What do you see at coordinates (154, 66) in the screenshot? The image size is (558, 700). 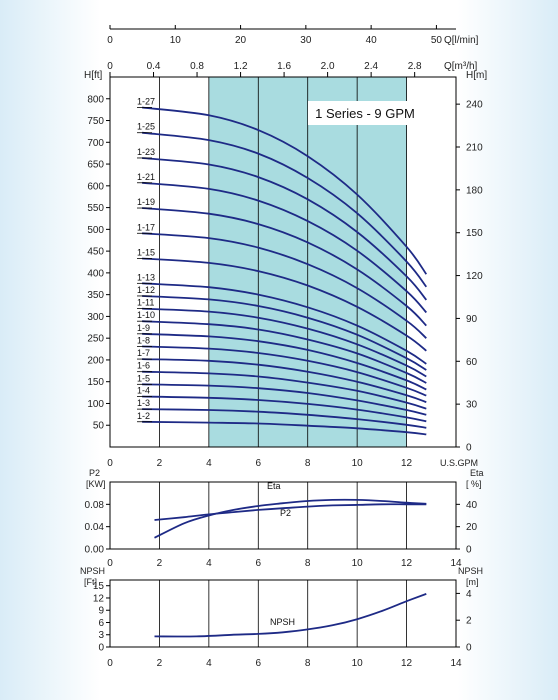 I see `m3h-tick-label: 0.4` at bounding box center [154, 66].